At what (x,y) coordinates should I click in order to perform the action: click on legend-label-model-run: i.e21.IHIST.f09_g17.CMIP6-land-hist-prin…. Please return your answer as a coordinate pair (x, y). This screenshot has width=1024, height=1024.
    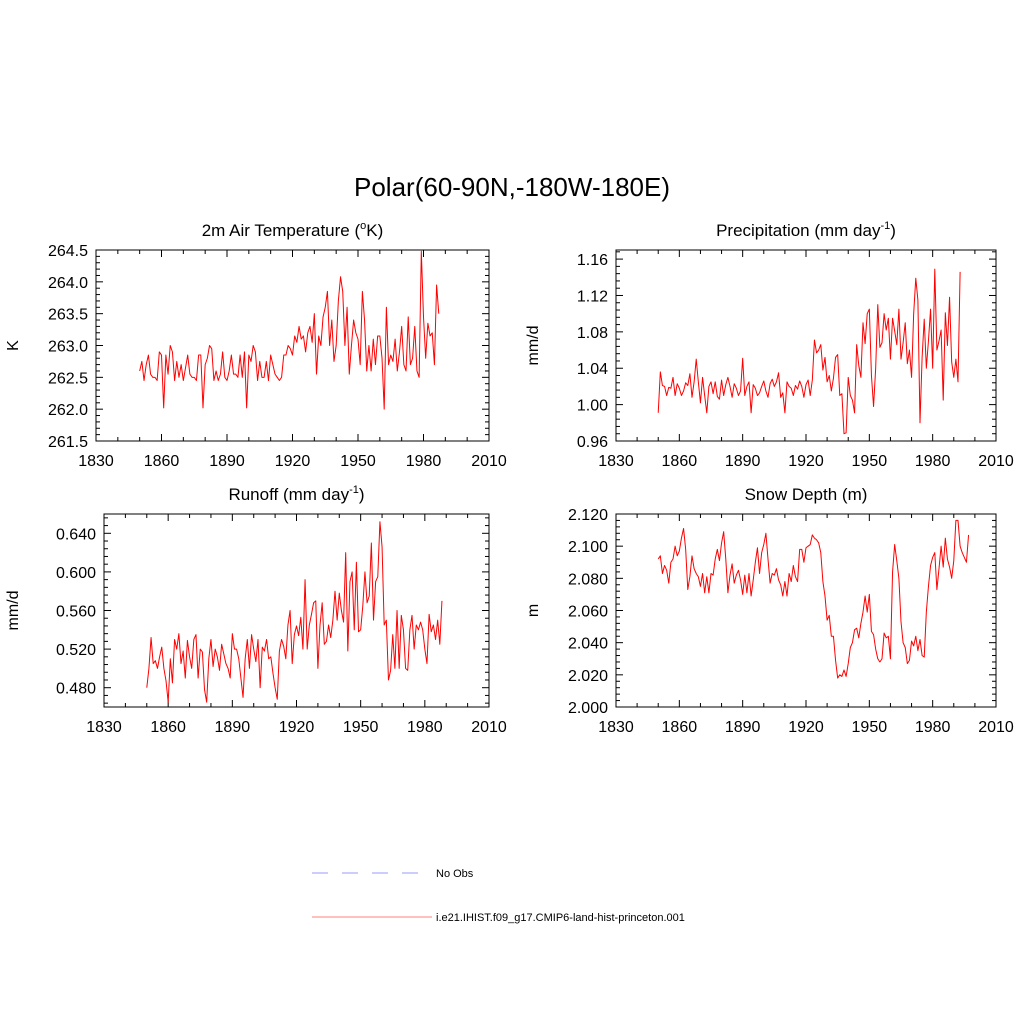
    Looking at the image, I should click on (560, 918).